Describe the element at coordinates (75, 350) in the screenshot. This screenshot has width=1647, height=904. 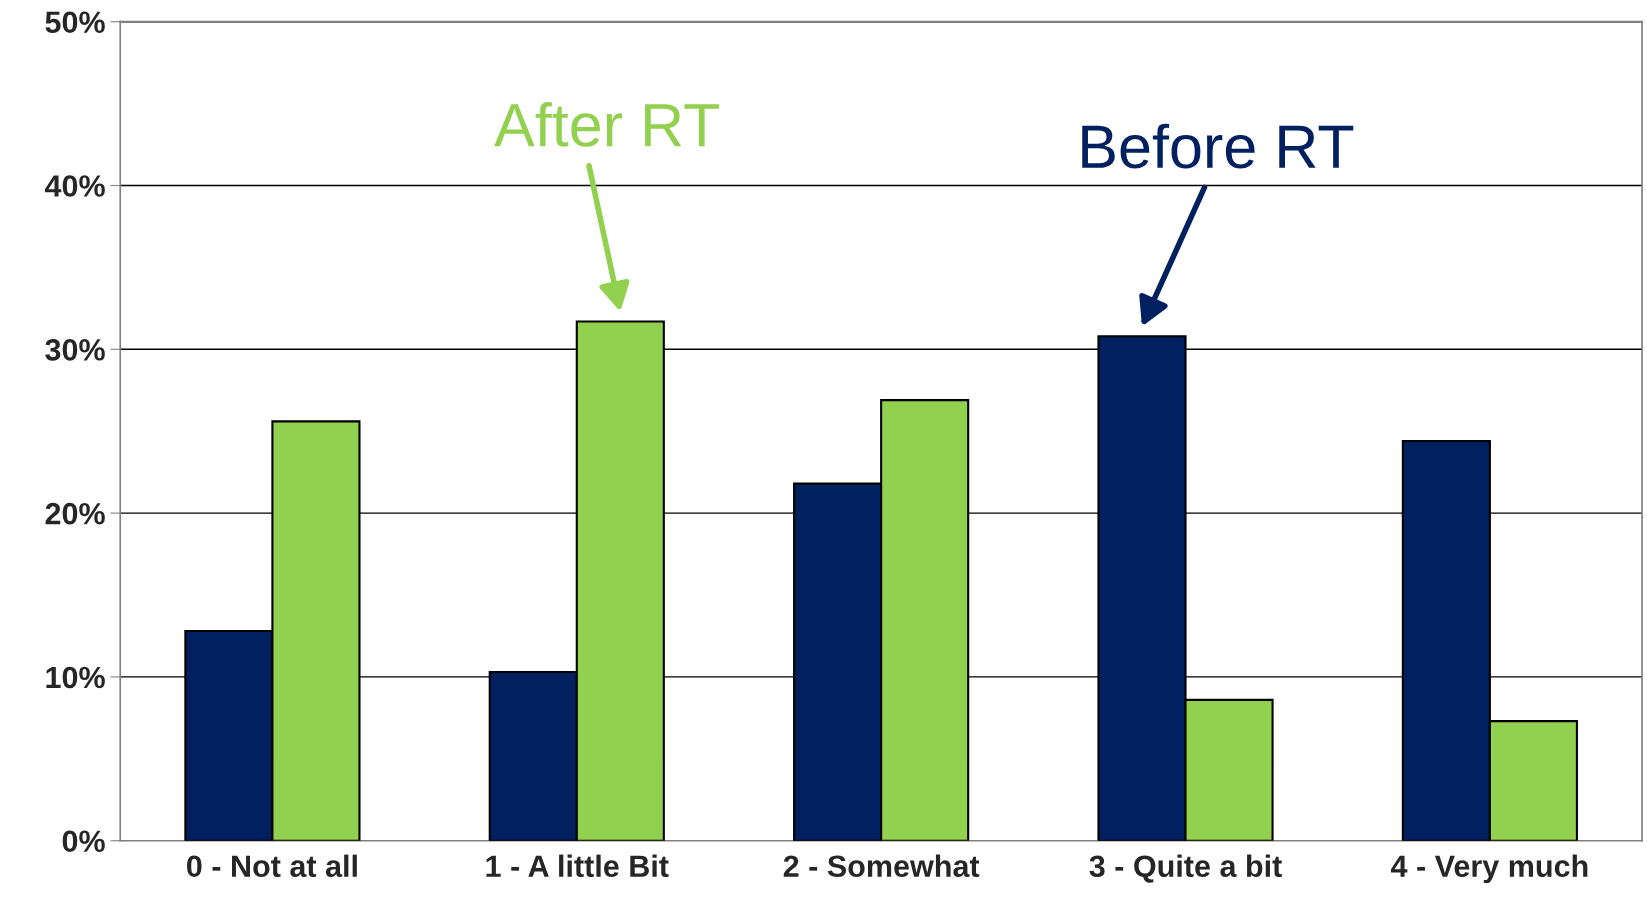
I see `y-tick-label: 30%` at that location.